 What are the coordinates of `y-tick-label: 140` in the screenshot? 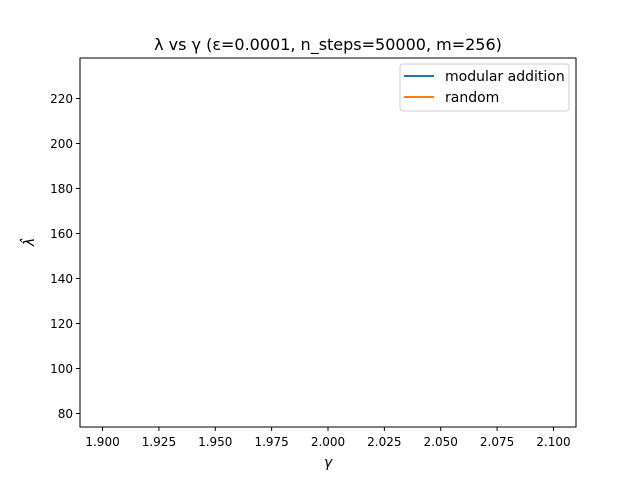 It's located at (61, 279).